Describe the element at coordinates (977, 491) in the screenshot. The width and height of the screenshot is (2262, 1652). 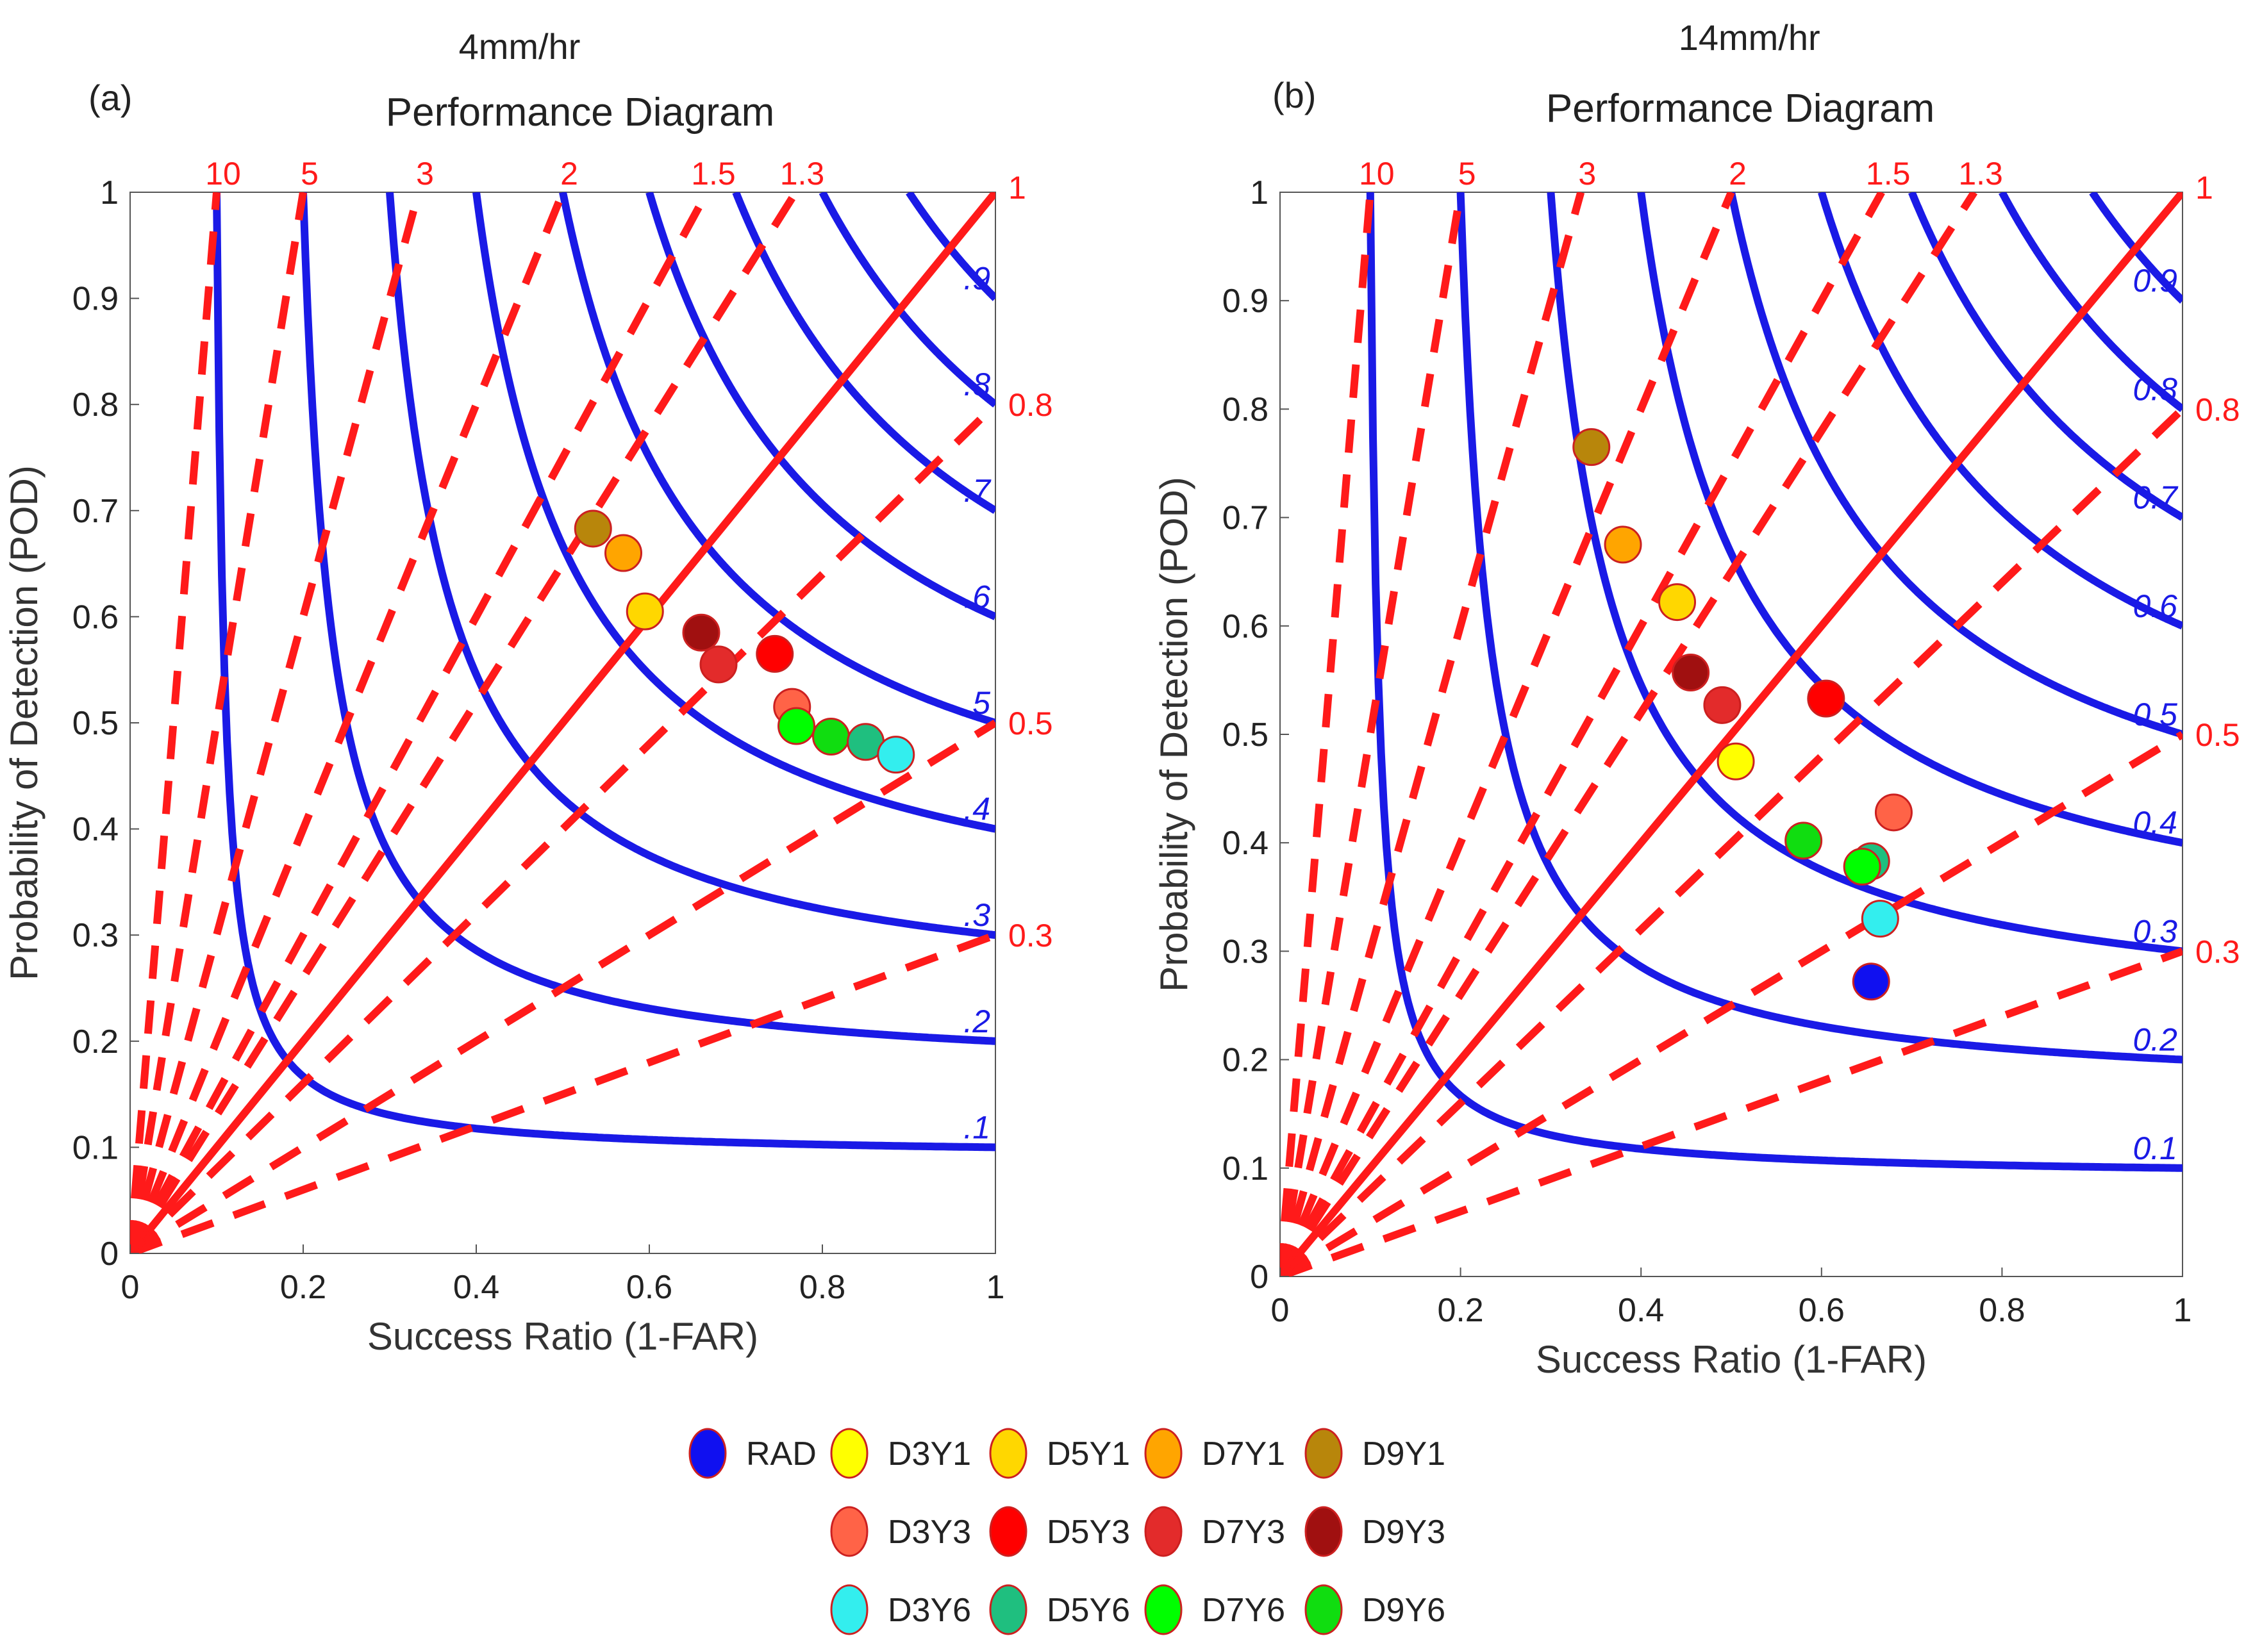
I see `csi-label: .7` at that location.